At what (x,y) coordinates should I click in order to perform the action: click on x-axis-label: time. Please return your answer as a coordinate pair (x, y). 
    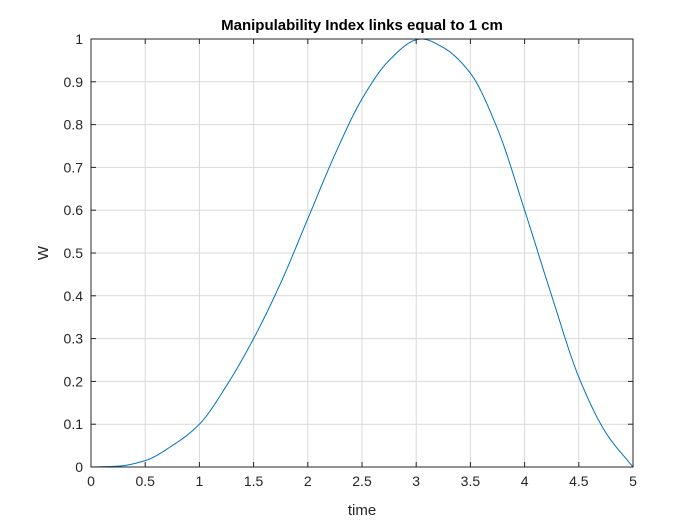
    Looking at the image, I should click on (362, 510).